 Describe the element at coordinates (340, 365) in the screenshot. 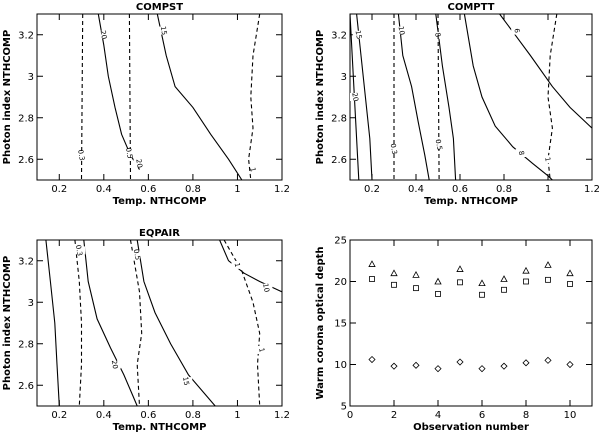

I see `y-tick-label: 10` at that location.